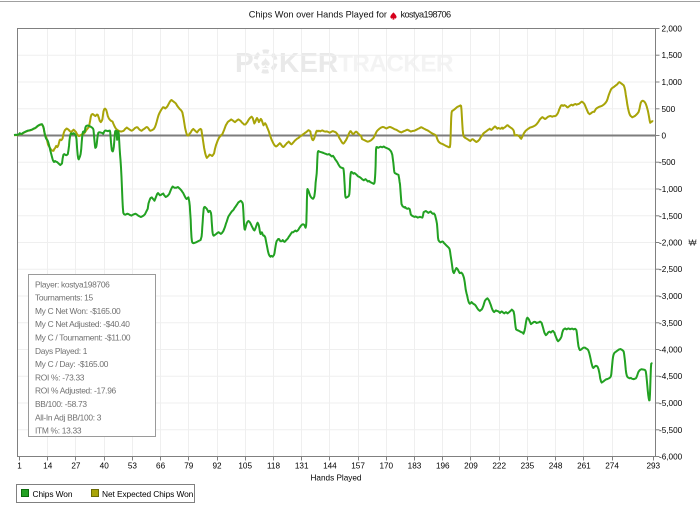 This screenshot has width=700, height=521. Describe the element at coordinates (672, 55) in the screenshot. I see `svg-text: 1,500` at that location.